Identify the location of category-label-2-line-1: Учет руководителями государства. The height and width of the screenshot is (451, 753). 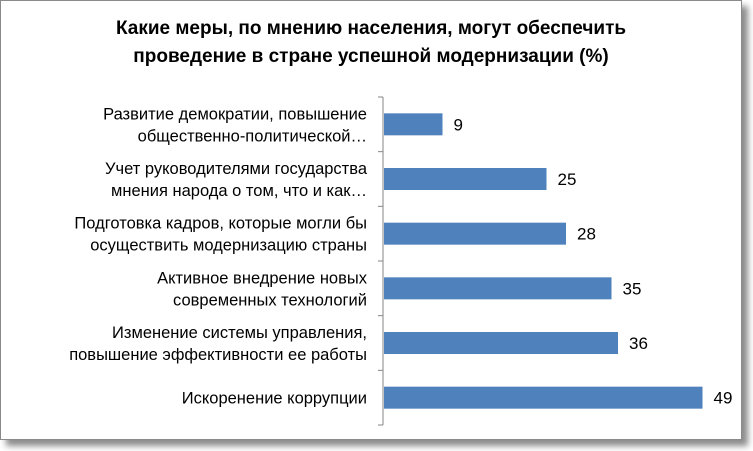
(236, 169).